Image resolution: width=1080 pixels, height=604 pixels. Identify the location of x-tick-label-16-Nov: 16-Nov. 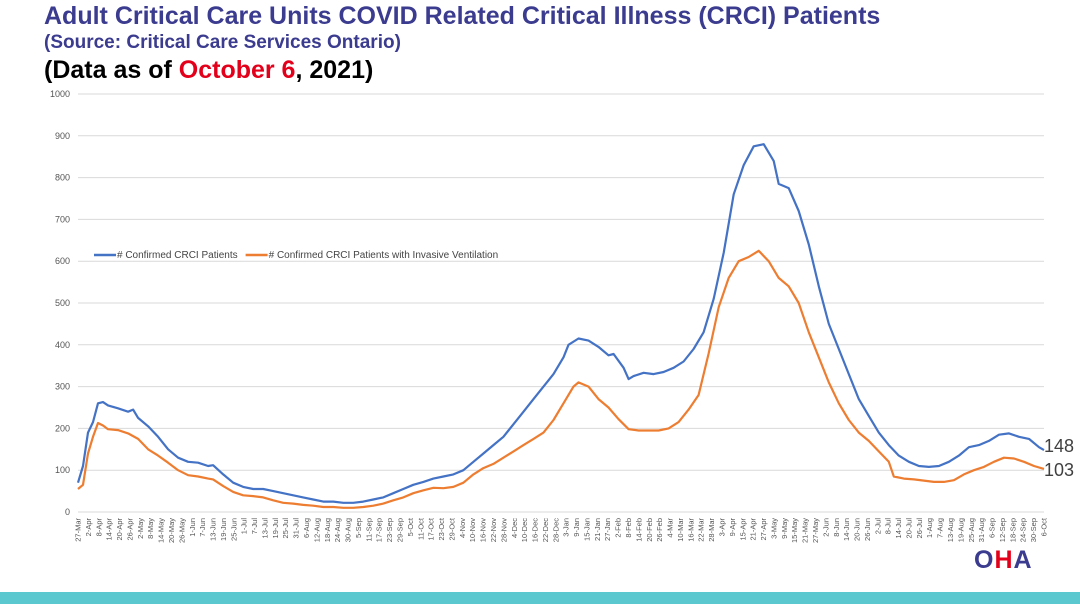
(483, 530).